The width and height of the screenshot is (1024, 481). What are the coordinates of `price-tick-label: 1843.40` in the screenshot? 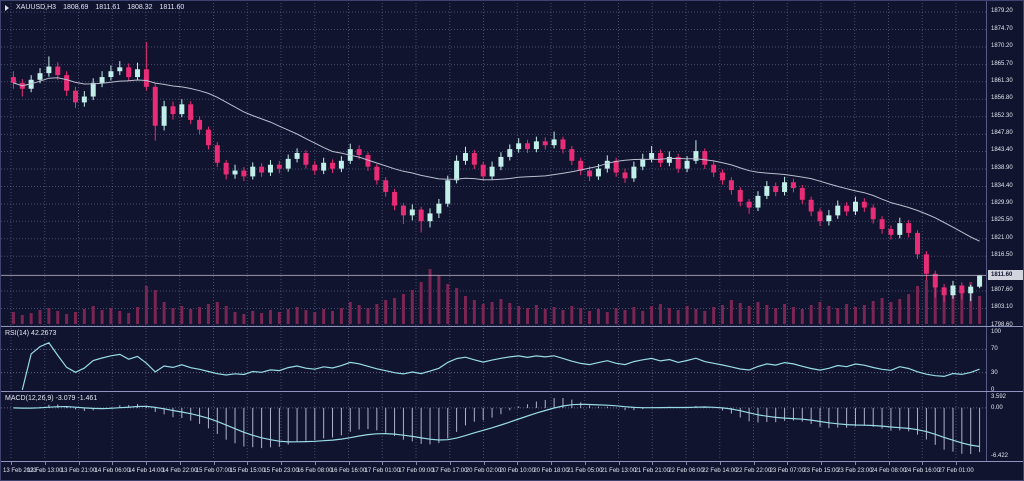 It's located at (1002, 150).